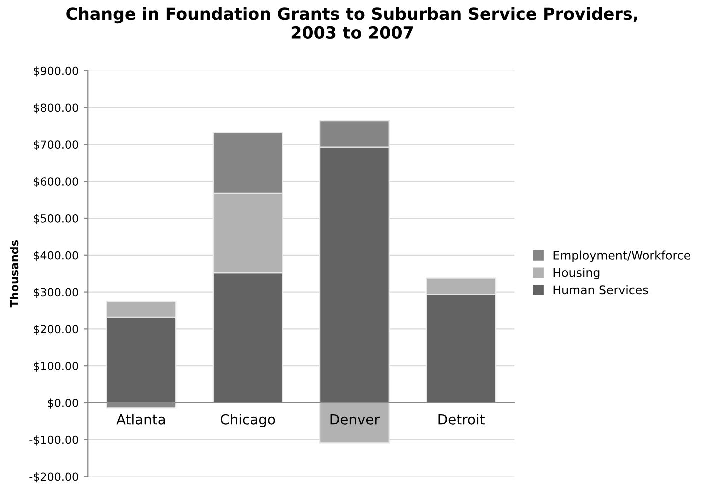 The width and height of the screenshot is (705, 489). What do you see at coordinates (56, 145) in the screenshot?
I see `y-tick-label: $700.00` at bounding box center [56, 145].